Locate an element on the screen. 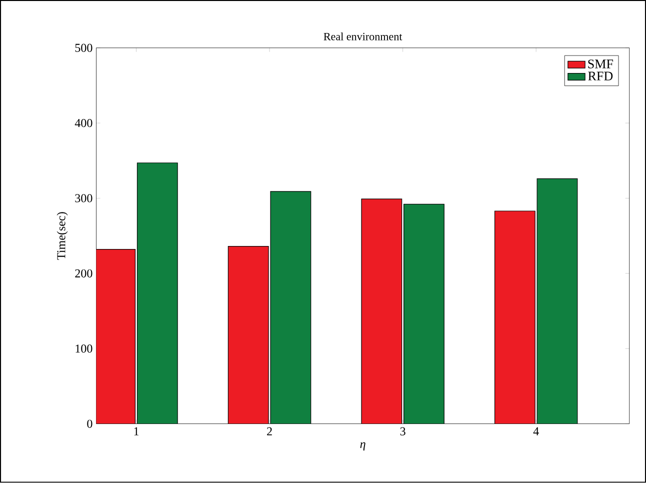  y-tick-label: 100 is located at coordinates (84, 348).